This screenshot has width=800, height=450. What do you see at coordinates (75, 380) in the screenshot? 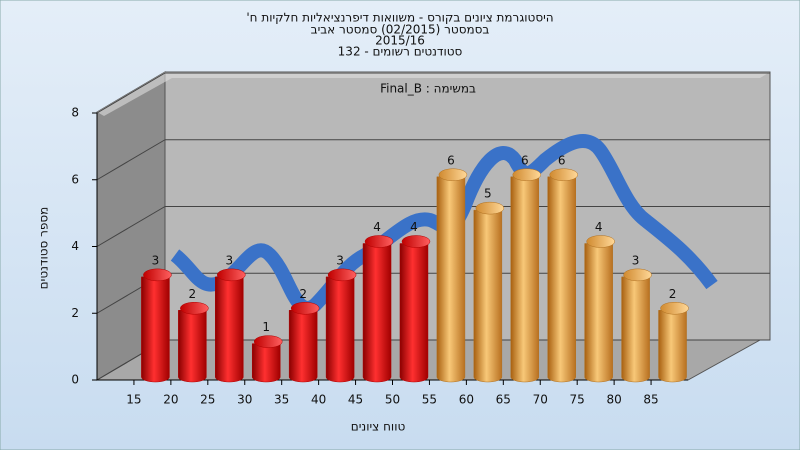
I see `y-tick-label: 0` at bounding box center [75, 380].